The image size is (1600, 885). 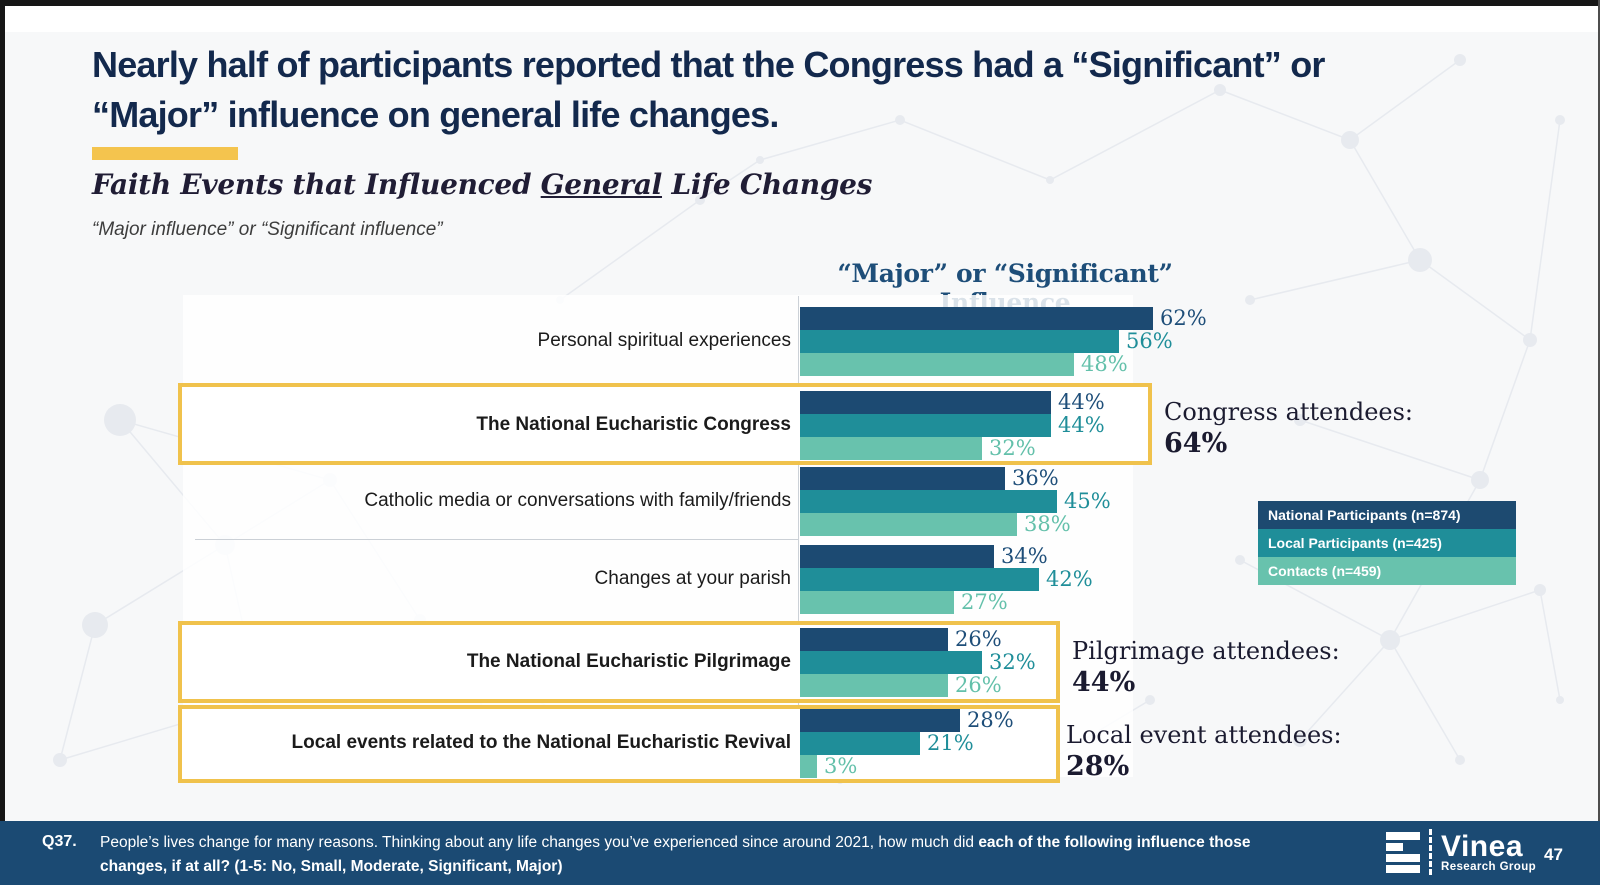 I want to click on title-accent-bar, so click(x=165, y=153).